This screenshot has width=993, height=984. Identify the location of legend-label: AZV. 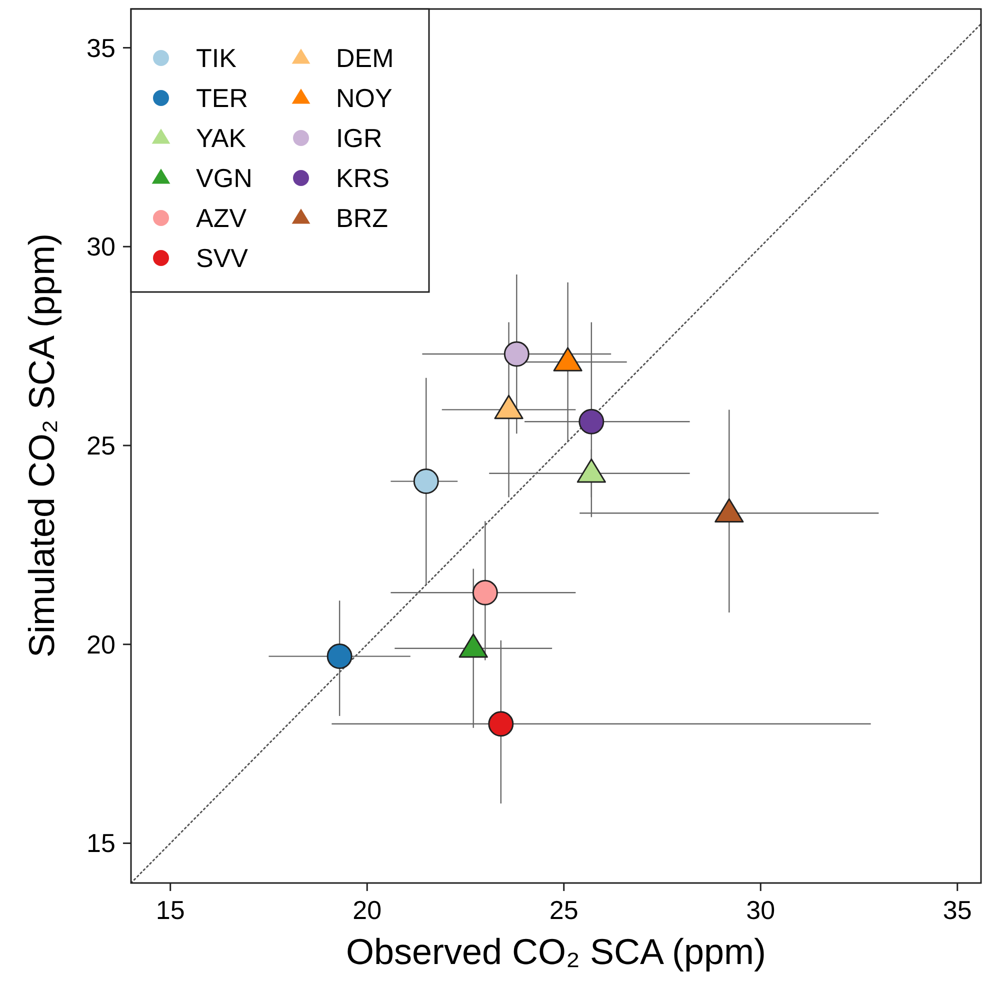
(222, 218).